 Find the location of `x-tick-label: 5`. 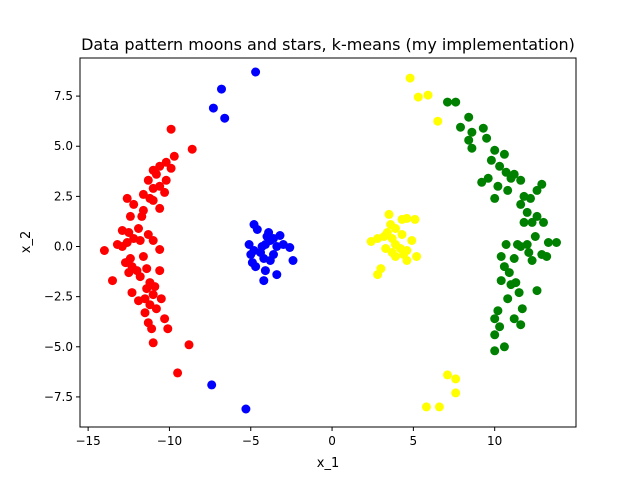

x-tick-label: 5 is located at coordinates (414, 441).